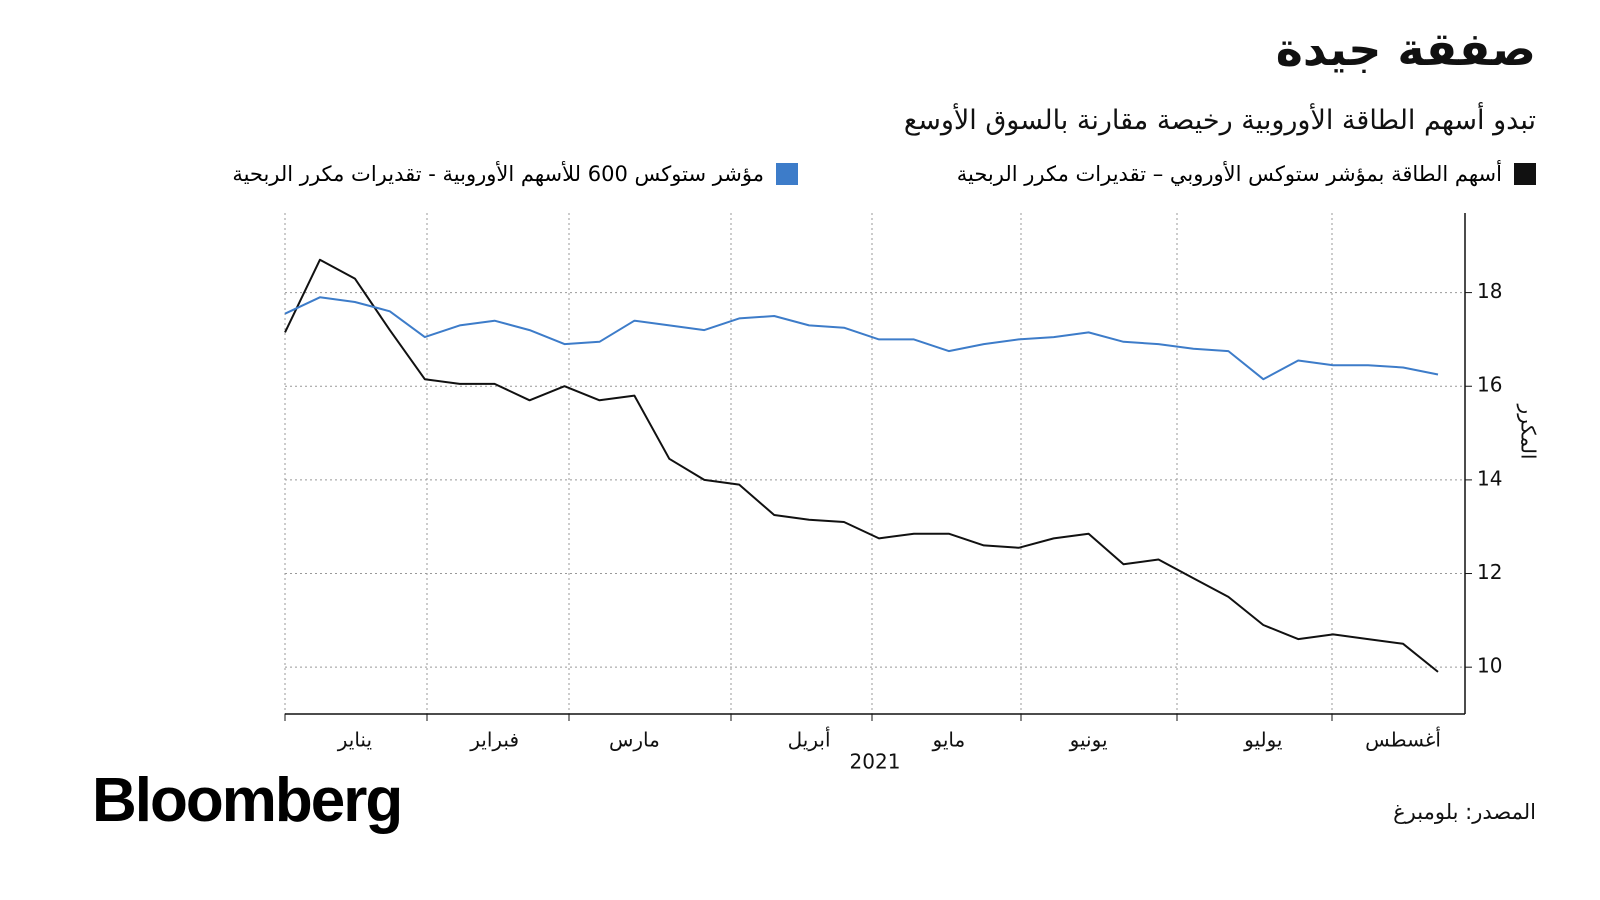 This screenshot has width=1600, height=900. I want to click on x-tick-label: مايو, so click(948, 740).